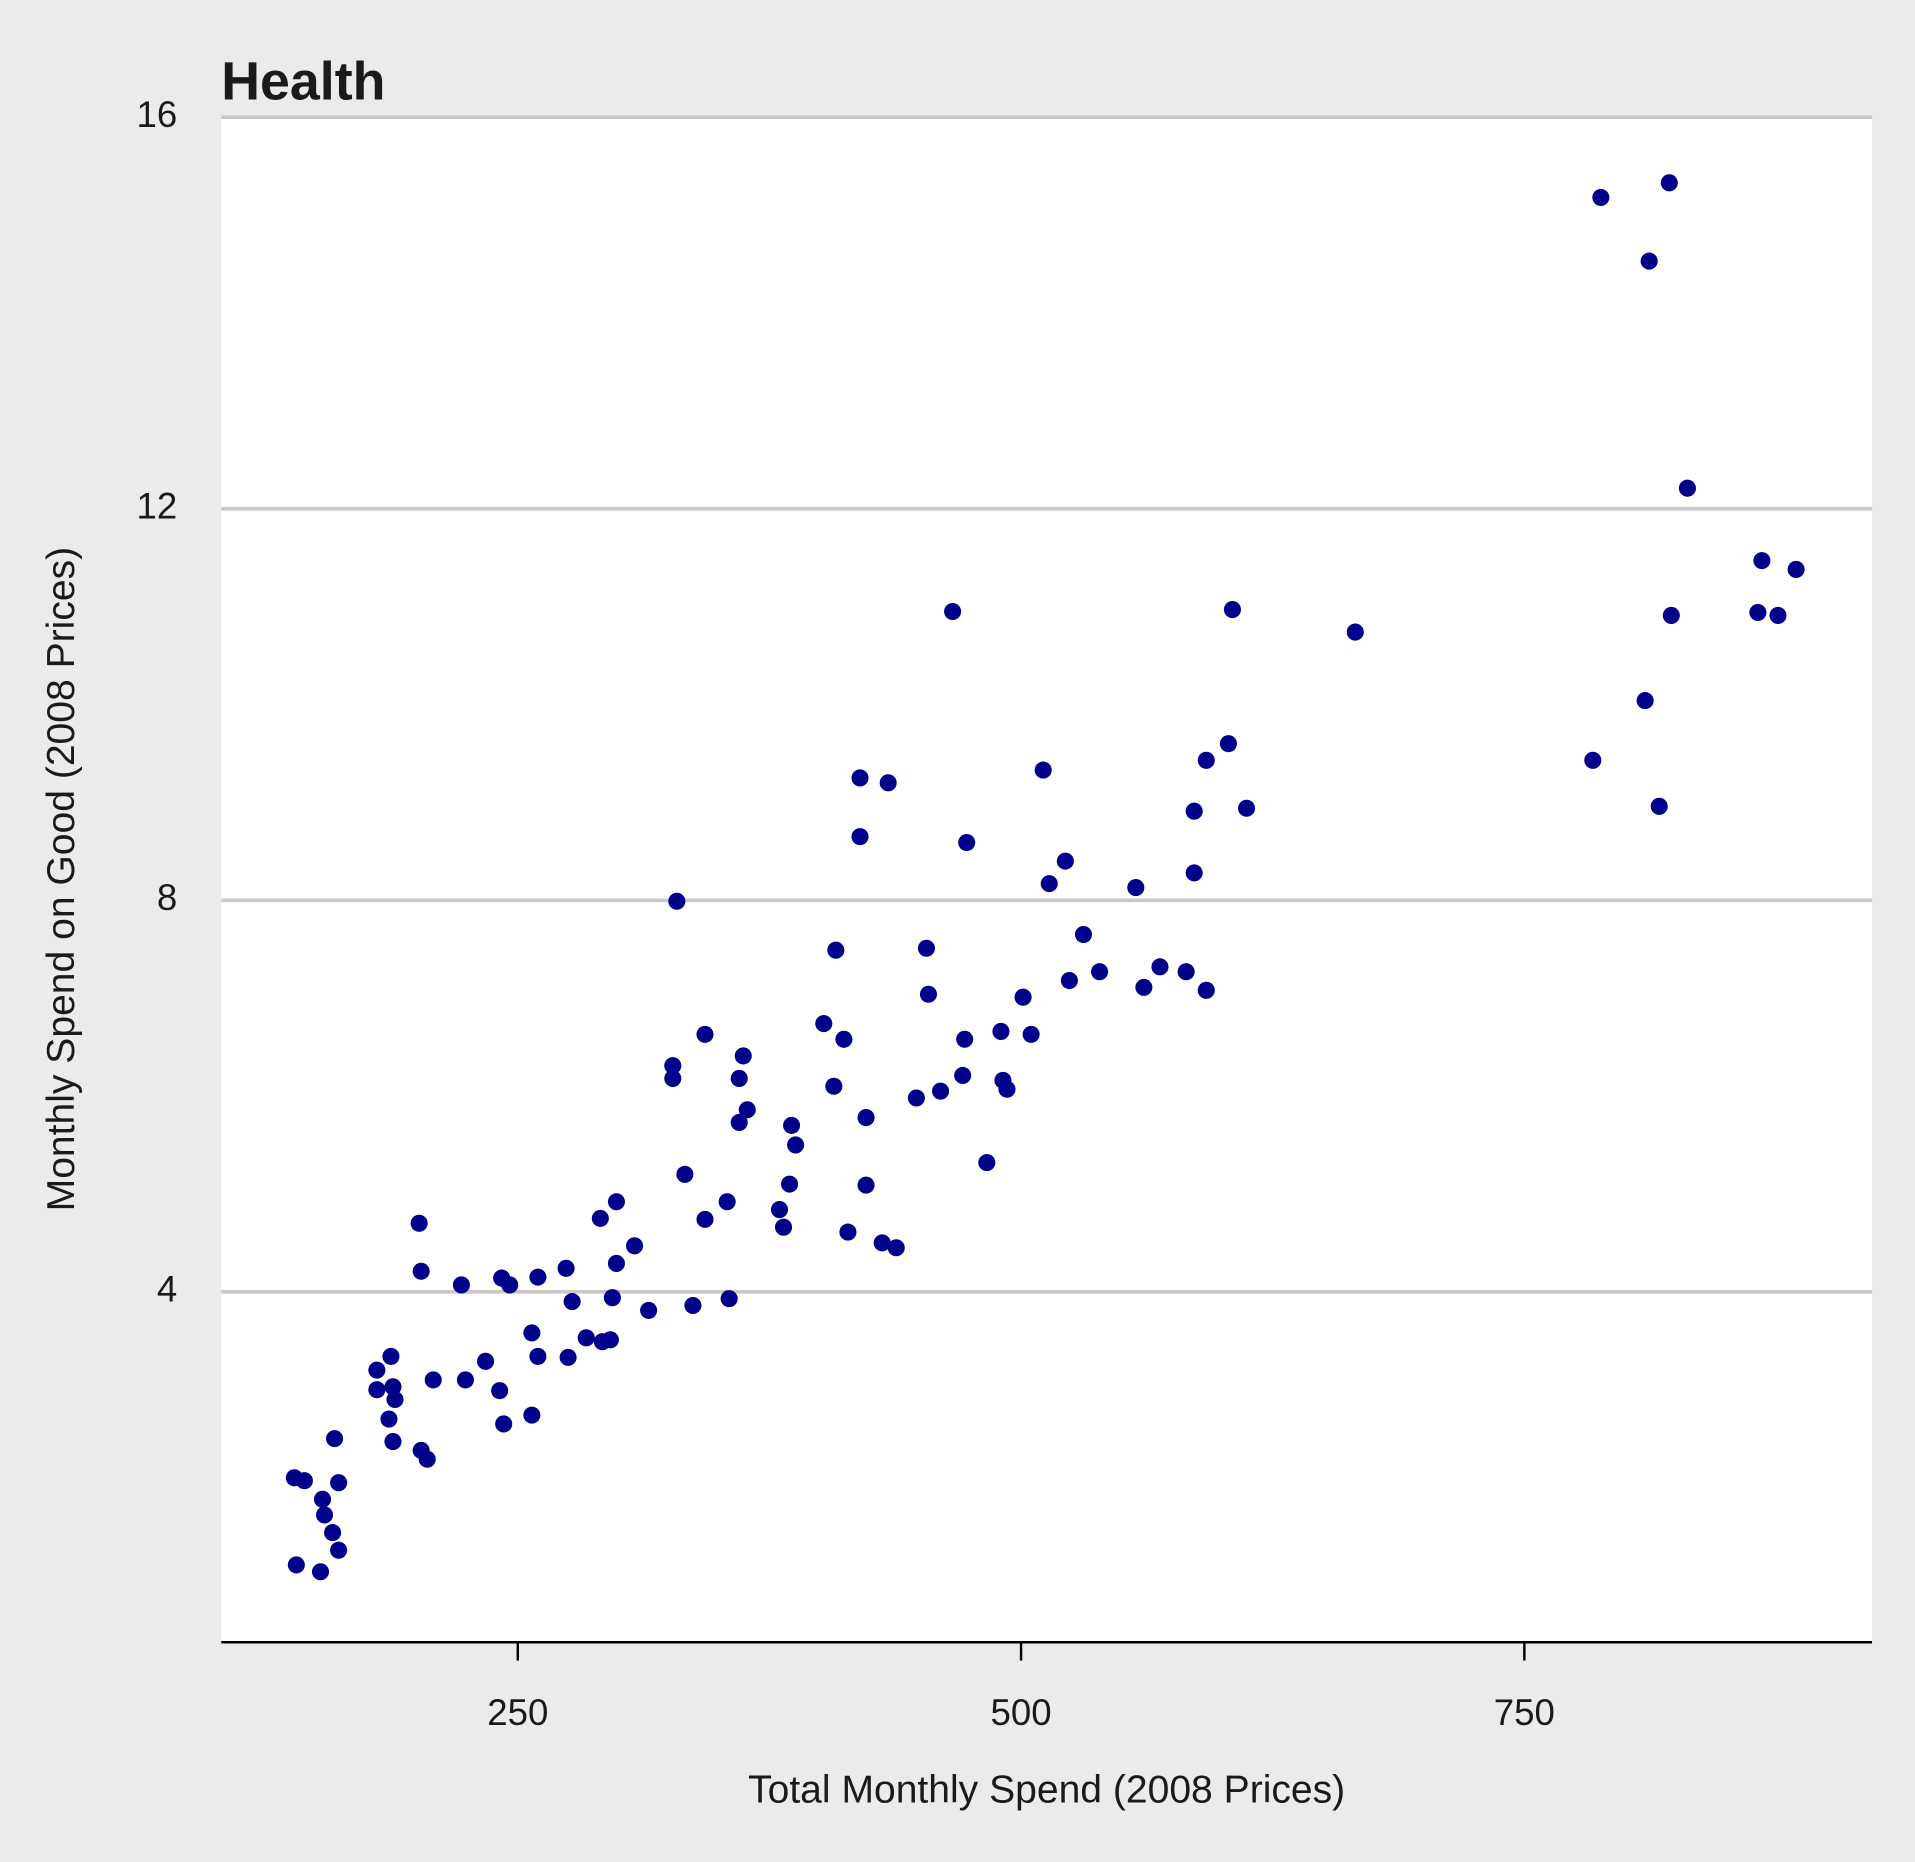 Image resolution: width=1915 pixels, height=1862 pixels. I want to click on y-tick-label: 12, so click(157, 505).